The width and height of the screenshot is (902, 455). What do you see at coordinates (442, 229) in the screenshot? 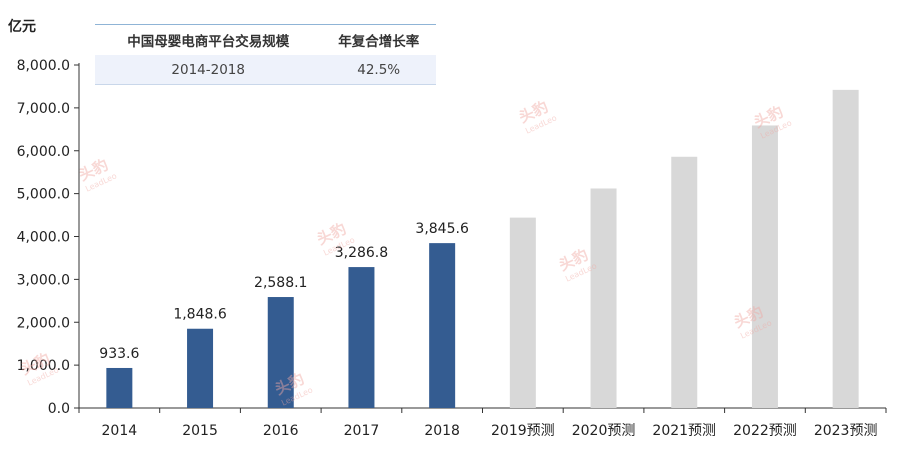
I see `bar-data-label: 3,845.6` at bounding box center [442, 229].